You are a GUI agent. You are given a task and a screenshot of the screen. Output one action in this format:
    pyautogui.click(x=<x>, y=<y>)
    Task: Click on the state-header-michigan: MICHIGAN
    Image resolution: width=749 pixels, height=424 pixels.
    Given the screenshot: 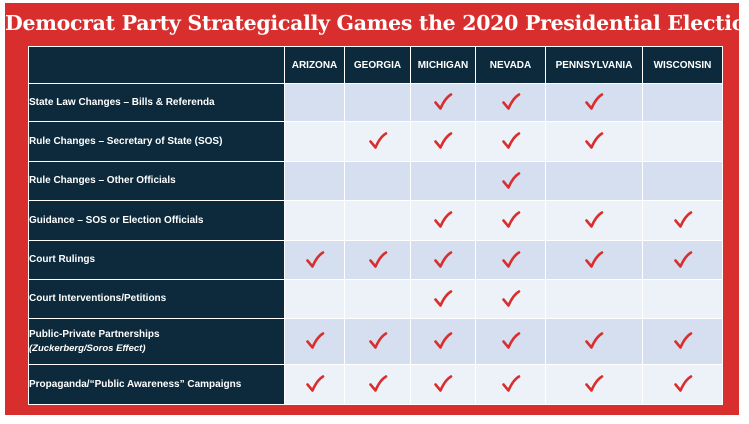 What is the action you would take?
    pyautogui.click(x=443, y=65)
    